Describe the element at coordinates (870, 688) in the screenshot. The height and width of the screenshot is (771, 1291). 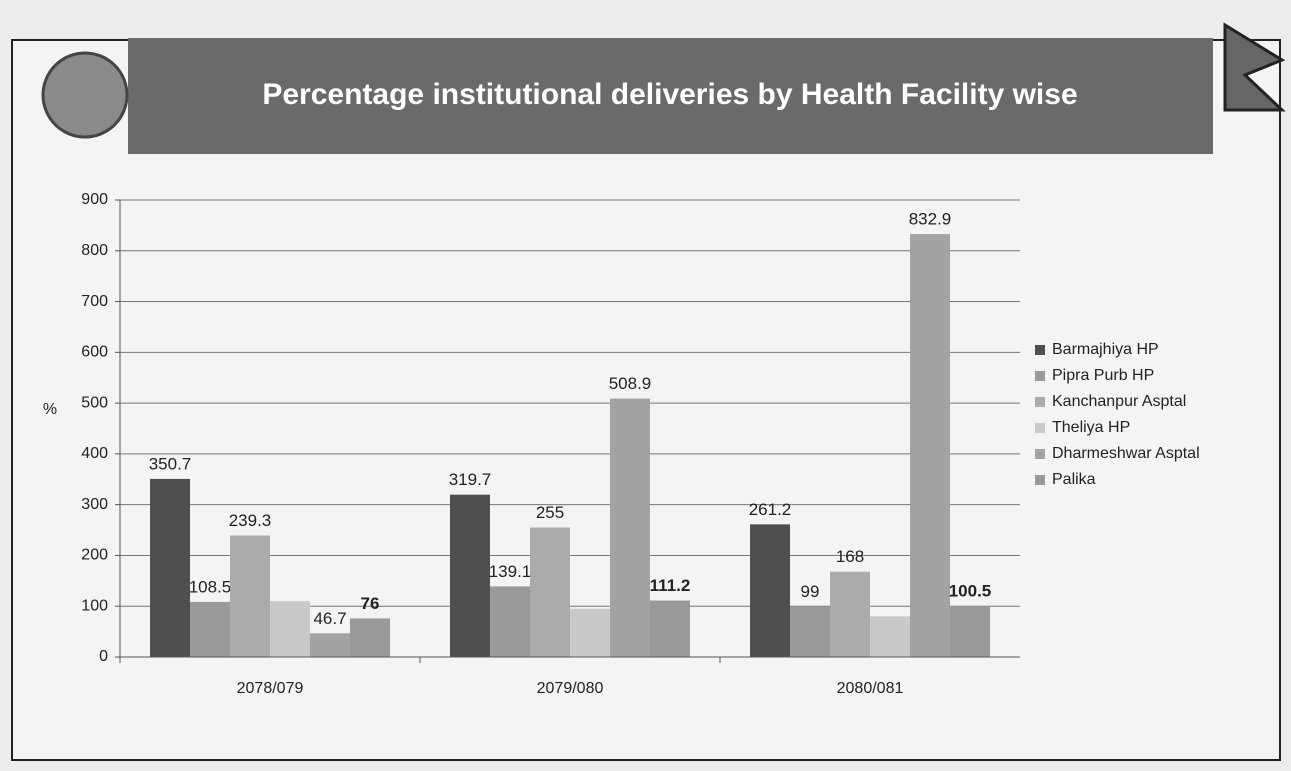
I see `x-tick-label: 2080/081` at that location.